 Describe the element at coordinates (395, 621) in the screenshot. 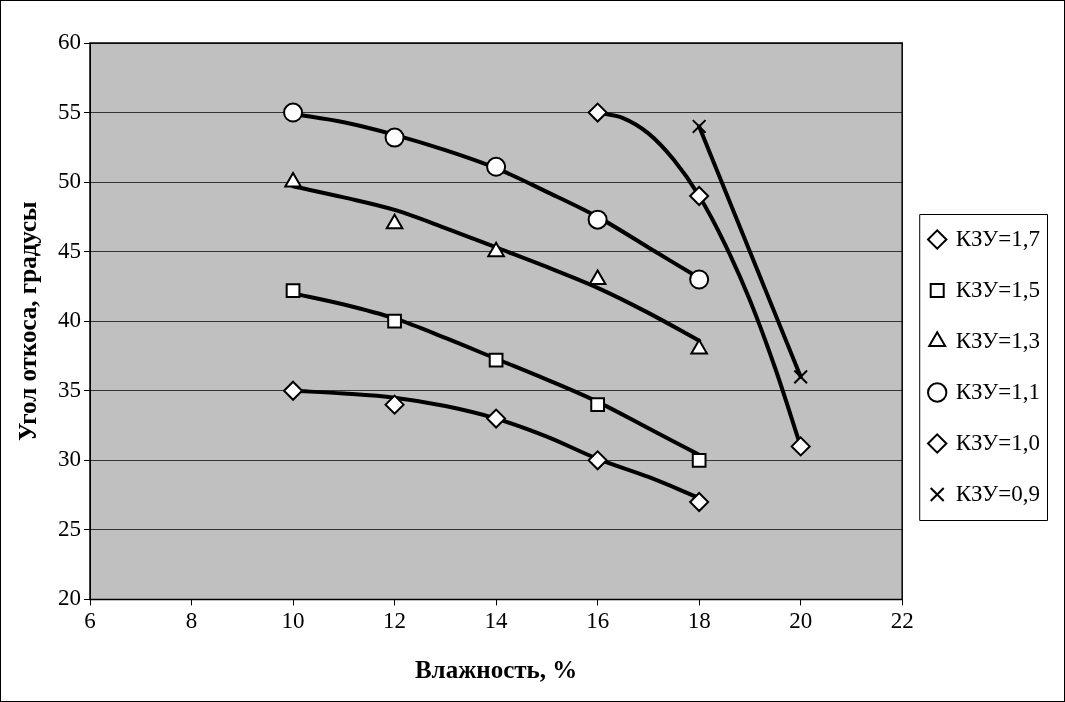

I see `x-tick-label: 12` at that location.